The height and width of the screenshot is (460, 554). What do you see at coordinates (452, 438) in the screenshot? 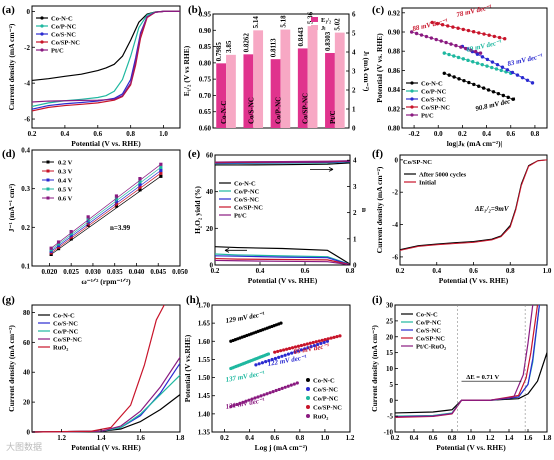
I see `x-tick-label: 0.8` at bounding box center [452, 438].